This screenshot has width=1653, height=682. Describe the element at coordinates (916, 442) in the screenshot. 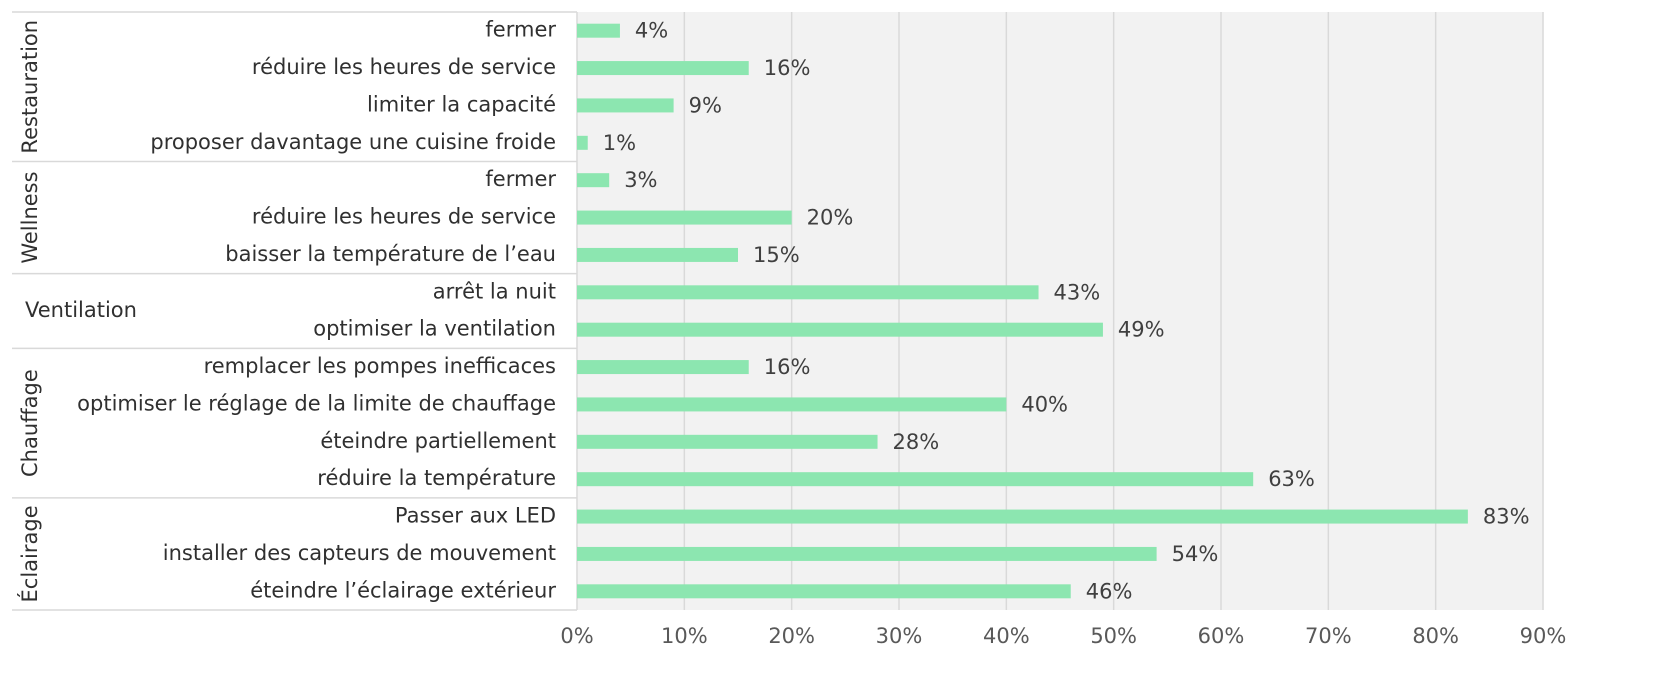

I see `data-label: 28%` at that location.